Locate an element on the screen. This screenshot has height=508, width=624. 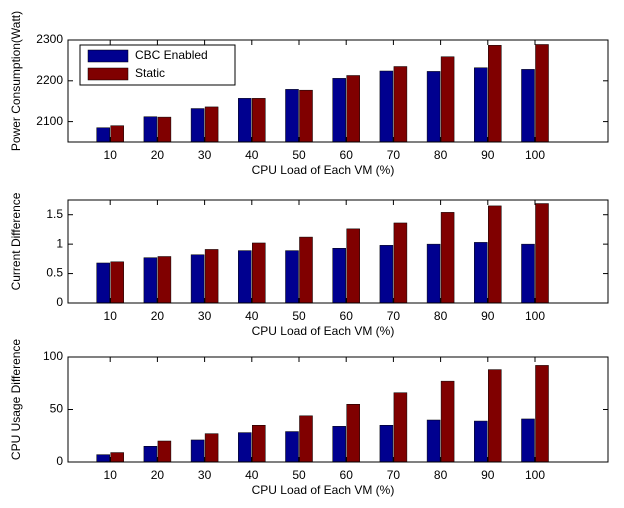
legend-swatch is located at coordinates (108, 56).